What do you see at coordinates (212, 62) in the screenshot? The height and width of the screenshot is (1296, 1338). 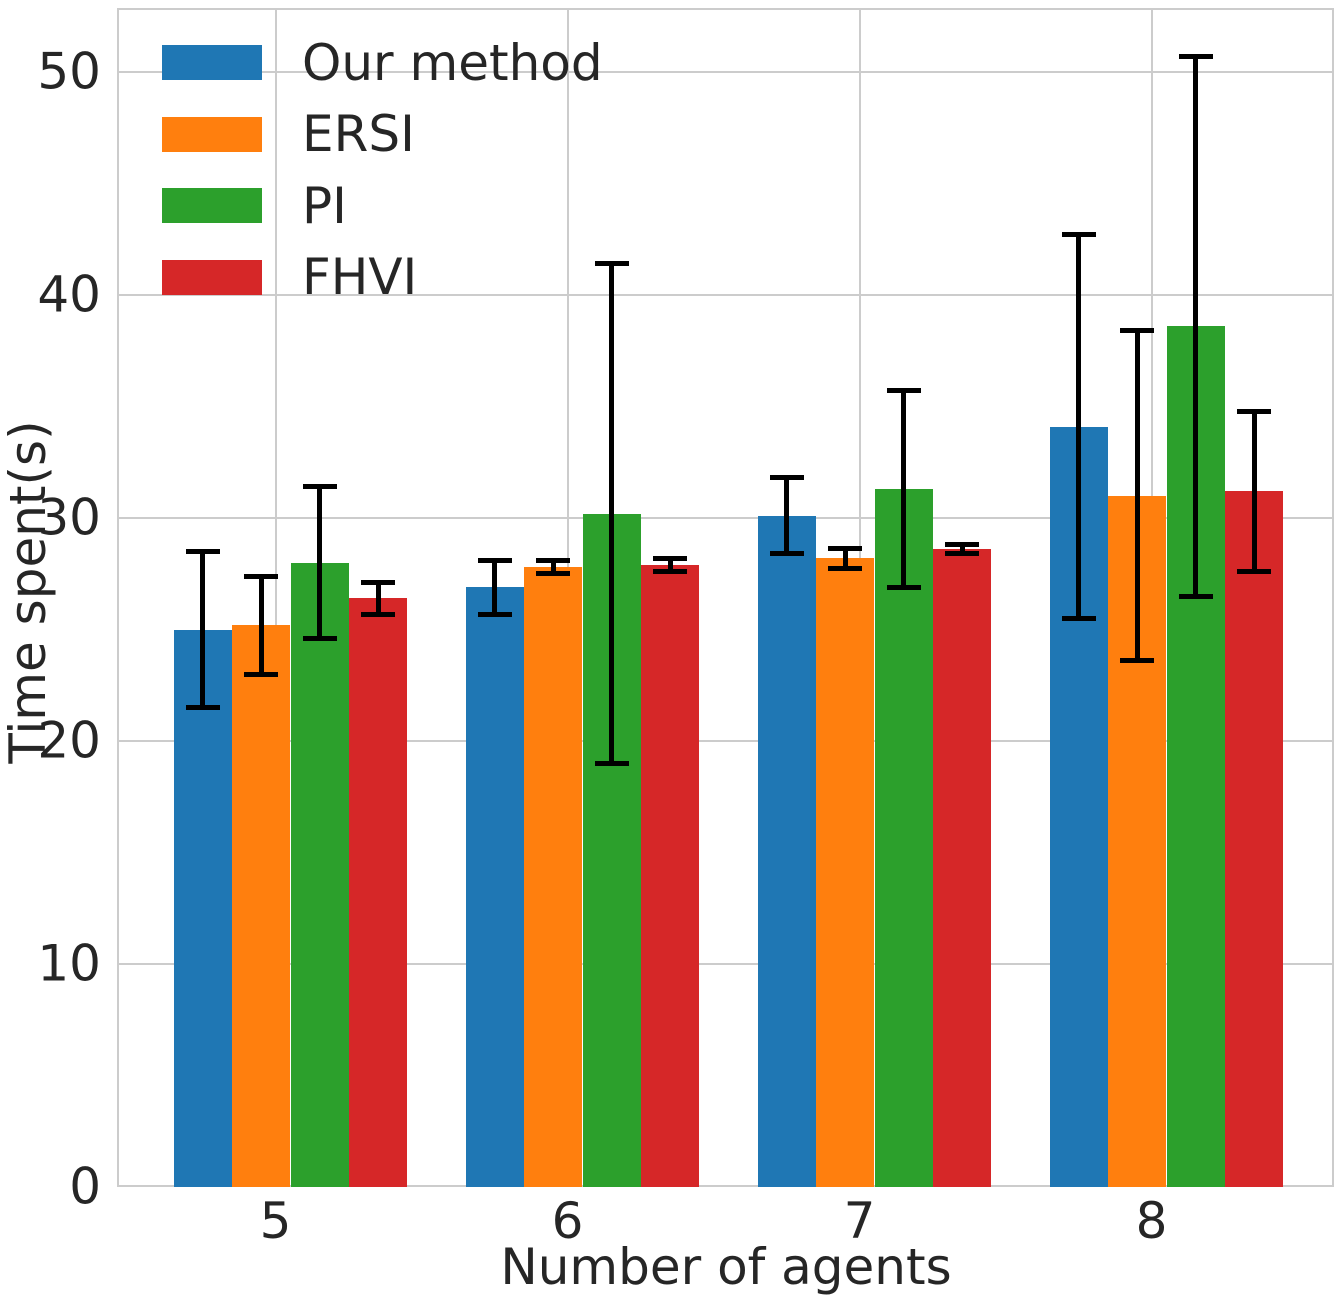 I see `legend-swatch-our-method` at bounding box center [212, 62].